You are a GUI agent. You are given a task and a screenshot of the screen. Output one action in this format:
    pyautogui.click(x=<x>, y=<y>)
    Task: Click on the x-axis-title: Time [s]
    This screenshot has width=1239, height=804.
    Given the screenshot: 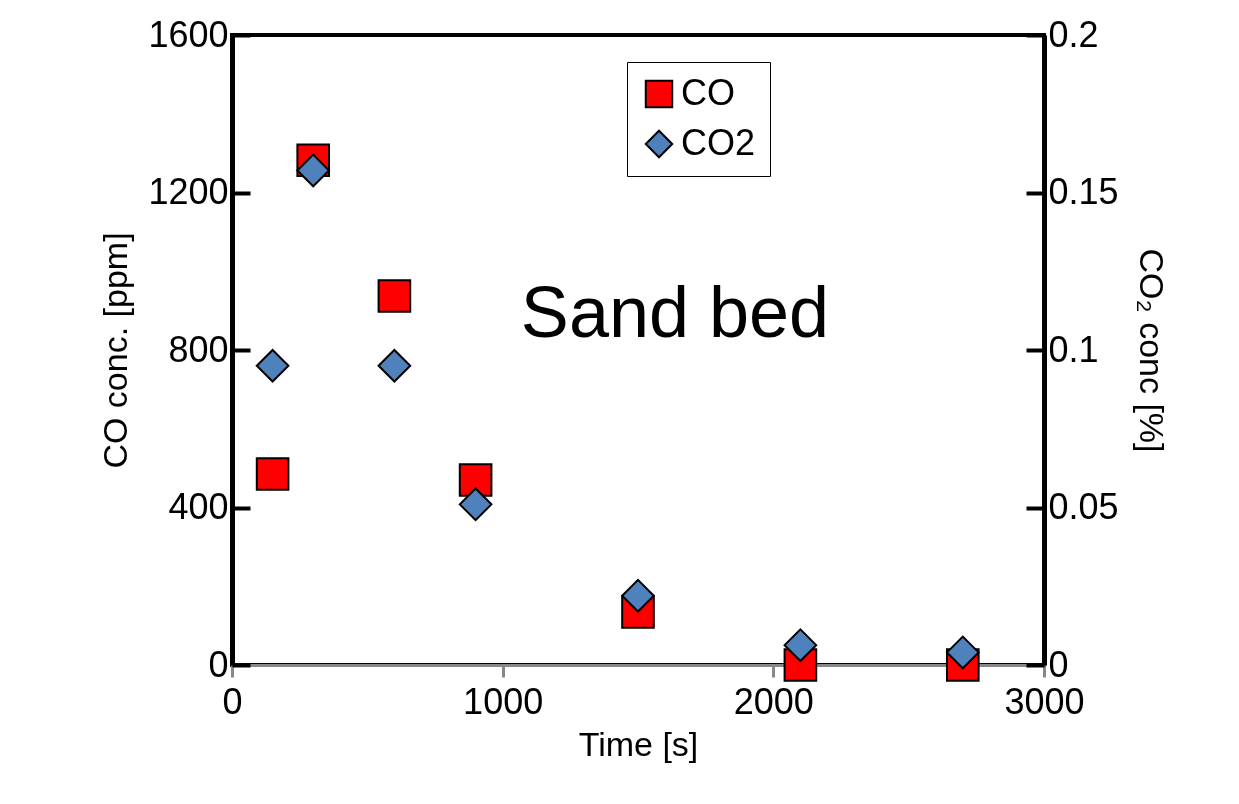 What is the action you would take?
    pyautogui.click(x=638, y=743)
    